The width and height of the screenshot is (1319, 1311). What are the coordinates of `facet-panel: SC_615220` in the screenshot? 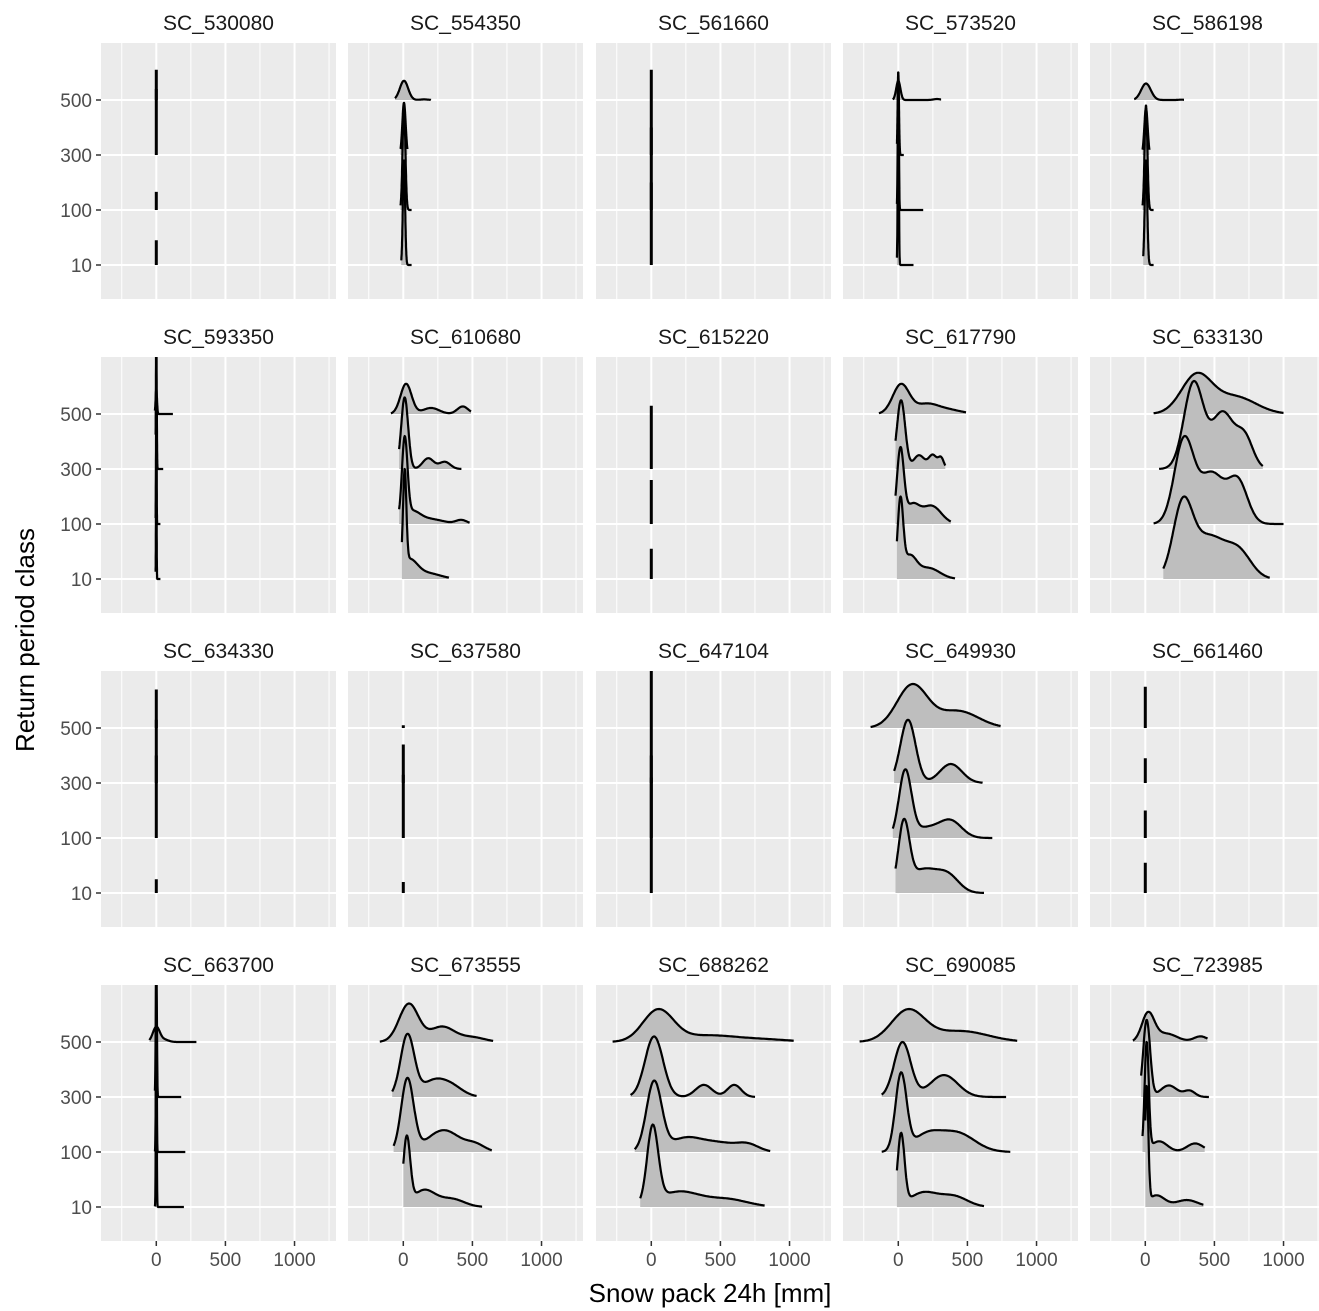 It's located at (713, 469).